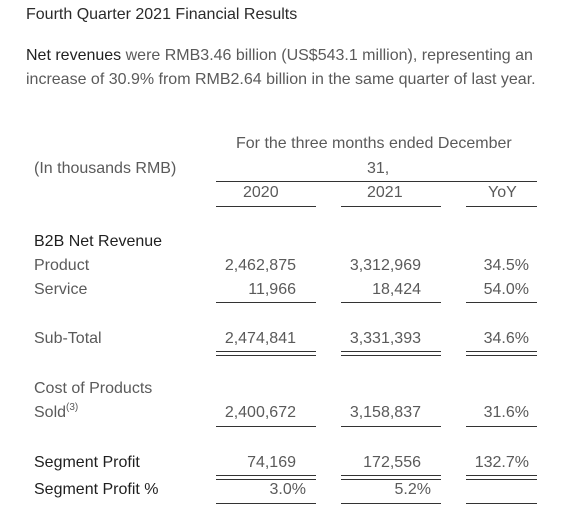 The height and width of the screenshot is (514, 578). I want to click on service-rule-2021, so click(391, 302).